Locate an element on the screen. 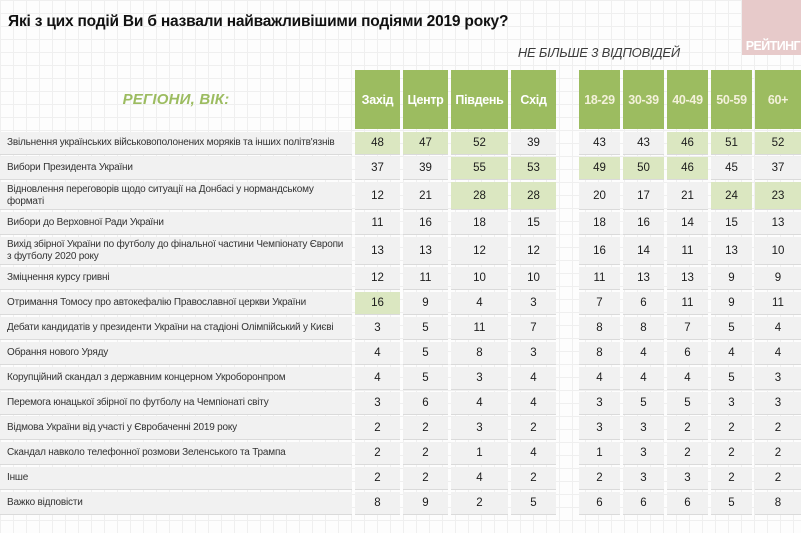 This screenshot has height=533, width=801. value-cell: 9 is located at coordinates (731, 303).